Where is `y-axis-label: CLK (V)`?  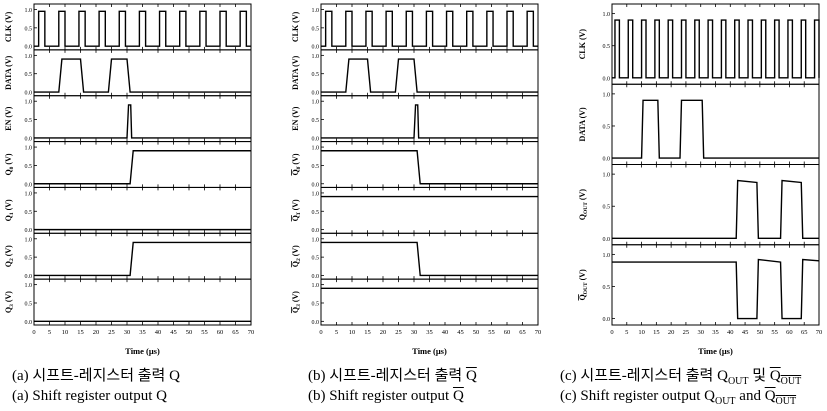
y-axis-label: CLK (V) is located at coordinates (295, 26).